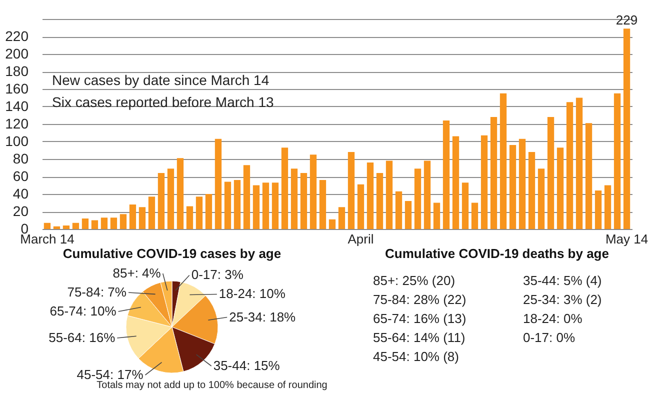 Image resolution: width=661 pixels, height=394 pixels. I want to click on y-tick-label: 100, so click(17, 141).